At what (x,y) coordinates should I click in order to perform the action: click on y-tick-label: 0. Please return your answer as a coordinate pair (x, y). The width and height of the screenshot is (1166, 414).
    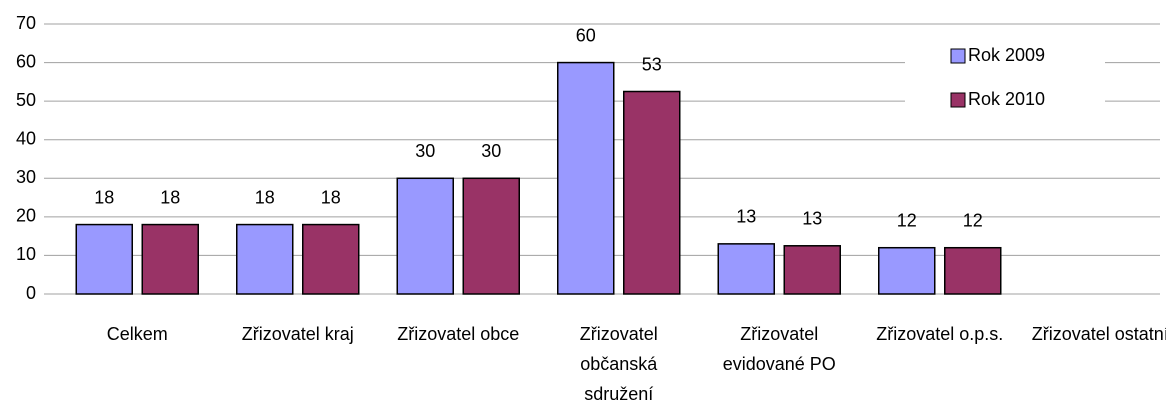
    Looking at the image, I should click on (31, 293).